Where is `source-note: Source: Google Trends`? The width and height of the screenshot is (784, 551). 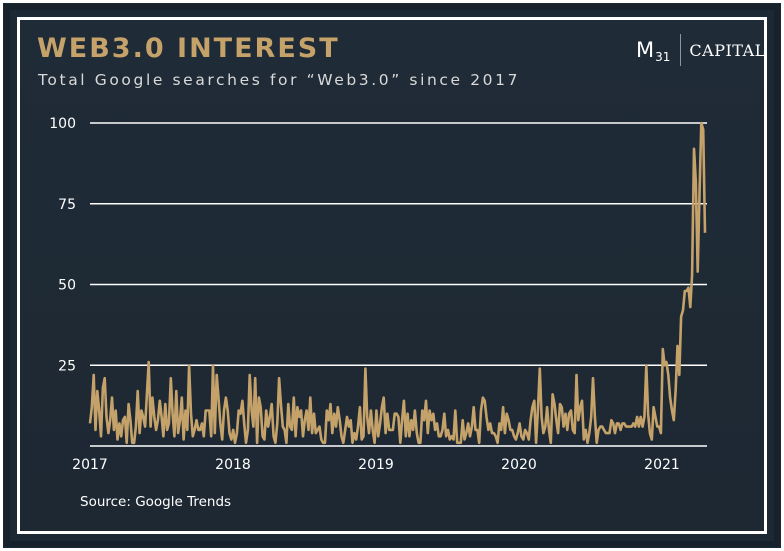
source-note: Source: Google Trends is located at coordinates (156, 502).